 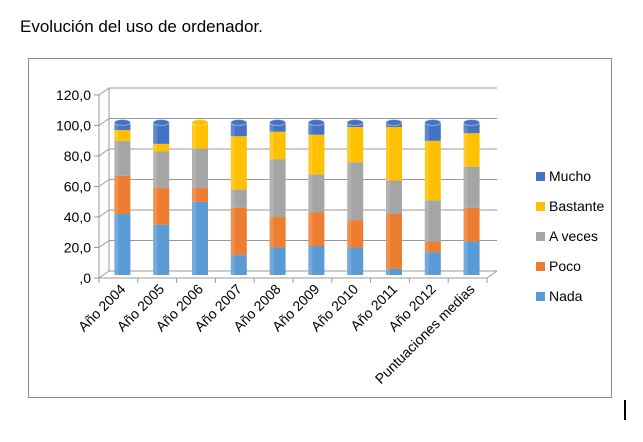 What do you see at coordinates (566, 296) in the screenshot?
I see `legend-label: Nada` at bounding box center [566, 296].